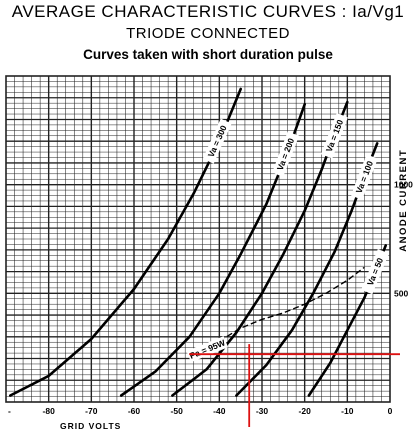  I want to click on x-tick-label: -20, so click(305, 411).